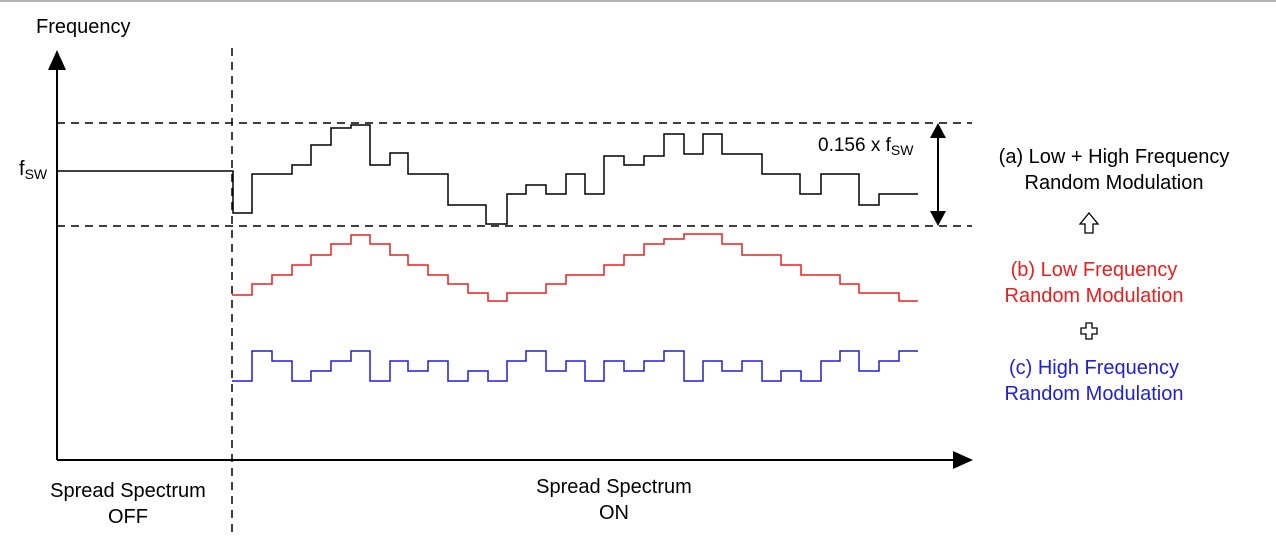 Image resolution: width=1276 pixels, height=536 pixels. What do you see at coordinates (1089, 331) in the screenshot?
I see `outline-plus-icon` at bounding box center [1089, 331].